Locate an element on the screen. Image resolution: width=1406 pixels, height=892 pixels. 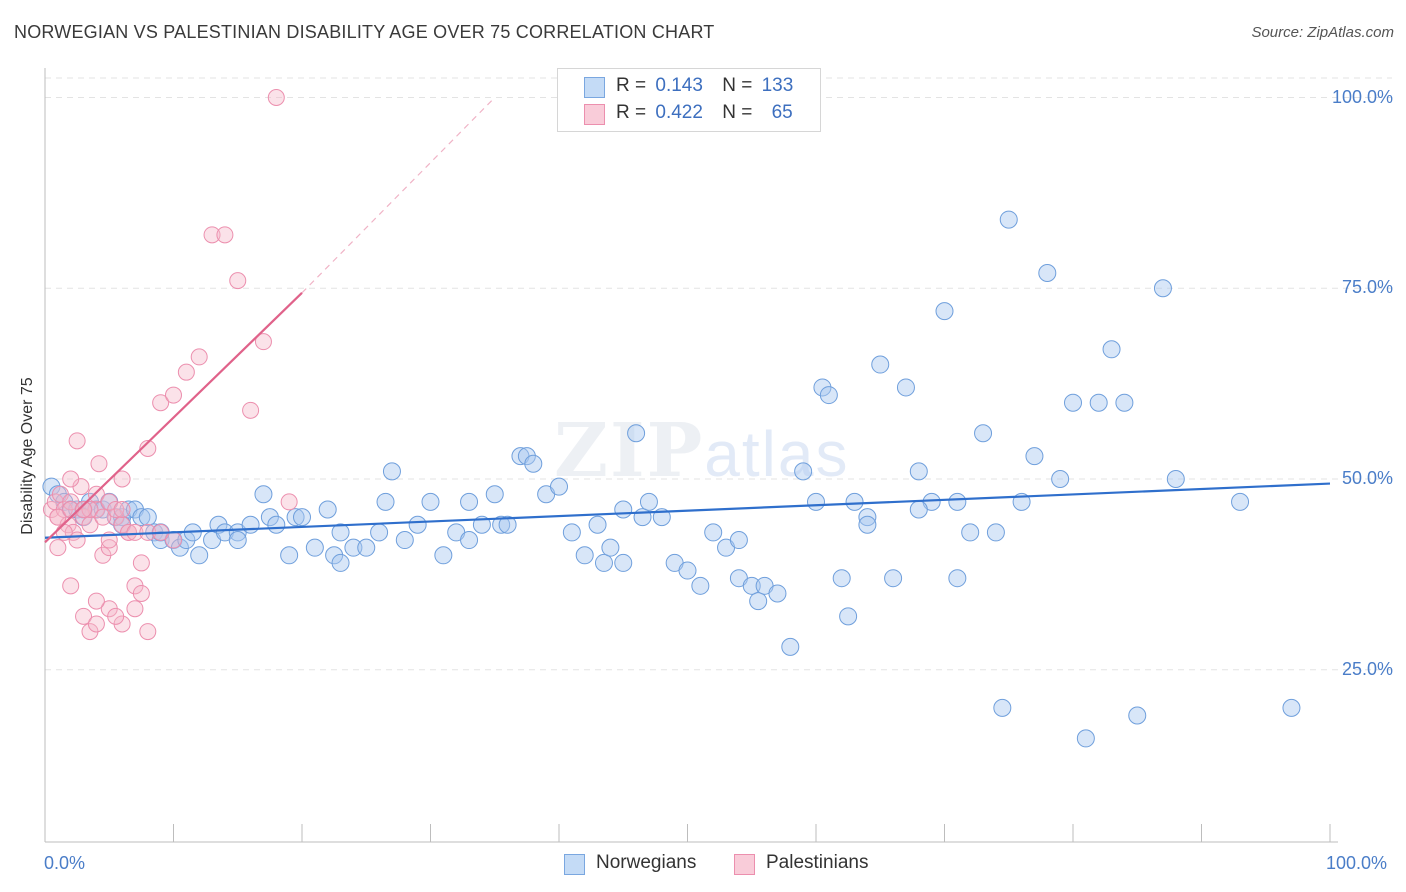
y-axis-label: Disability Age Over 75 is located at coordinates (27, 456).